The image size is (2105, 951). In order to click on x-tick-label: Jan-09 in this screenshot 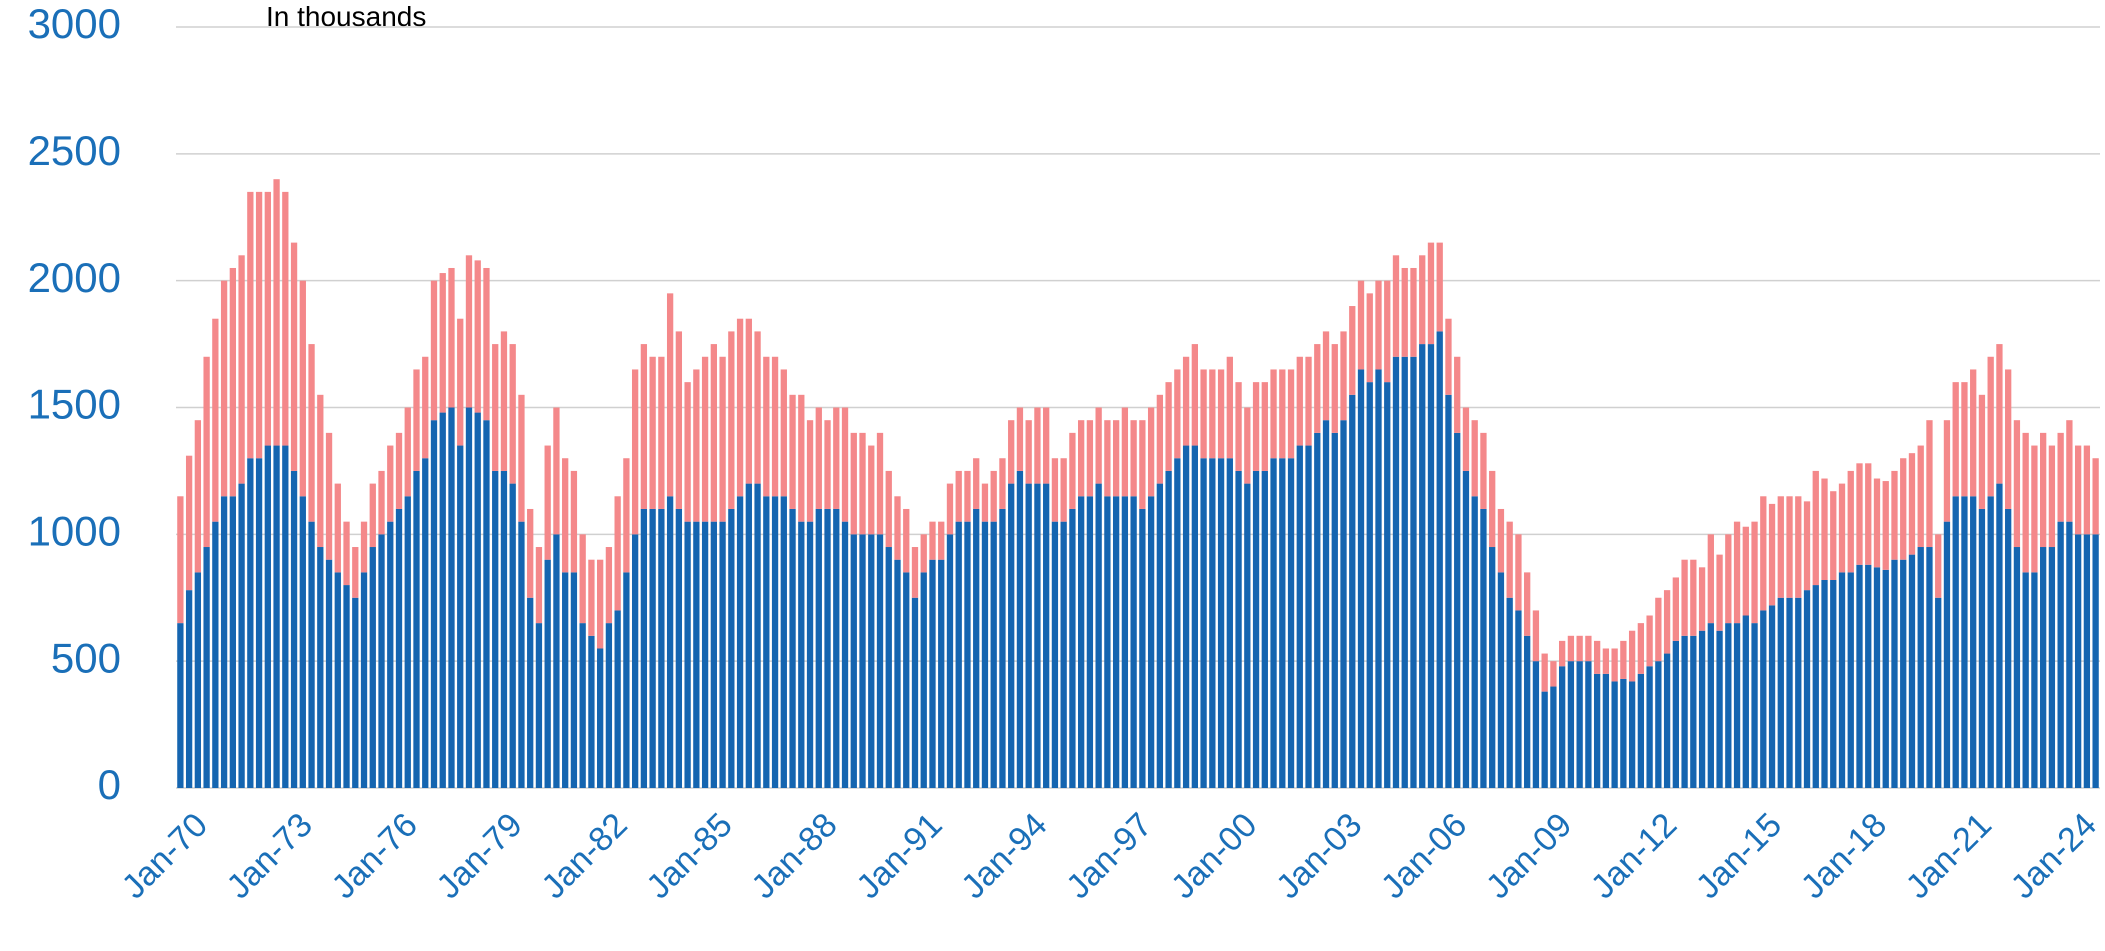, I will do `click(1529, 856)`.